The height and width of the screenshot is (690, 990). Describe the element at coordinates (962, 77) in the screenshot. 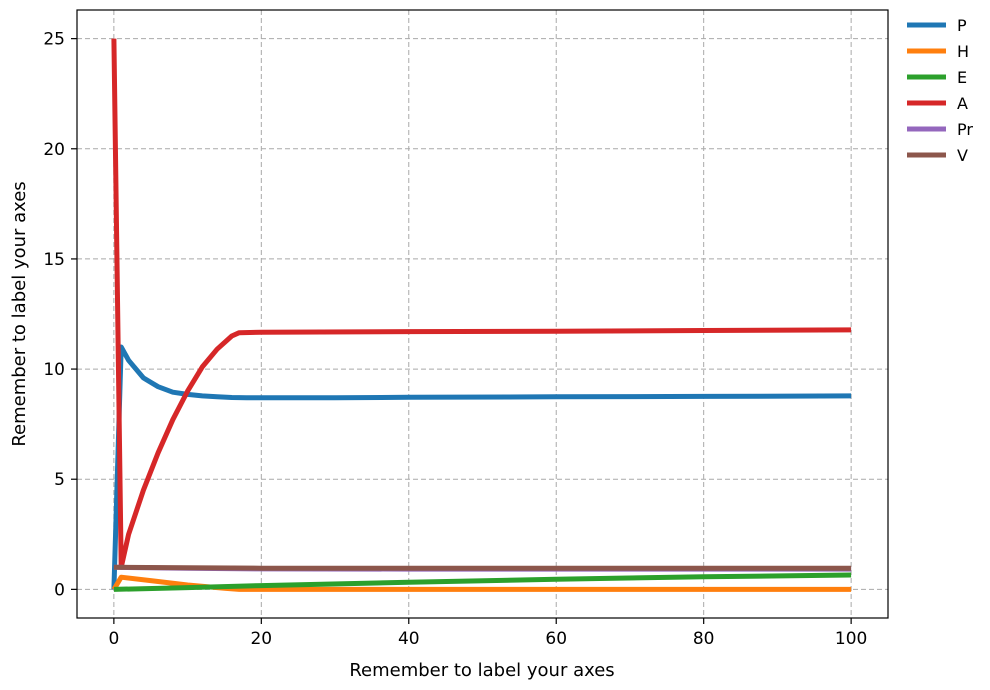

I see `legend-label-e: E` at that location.